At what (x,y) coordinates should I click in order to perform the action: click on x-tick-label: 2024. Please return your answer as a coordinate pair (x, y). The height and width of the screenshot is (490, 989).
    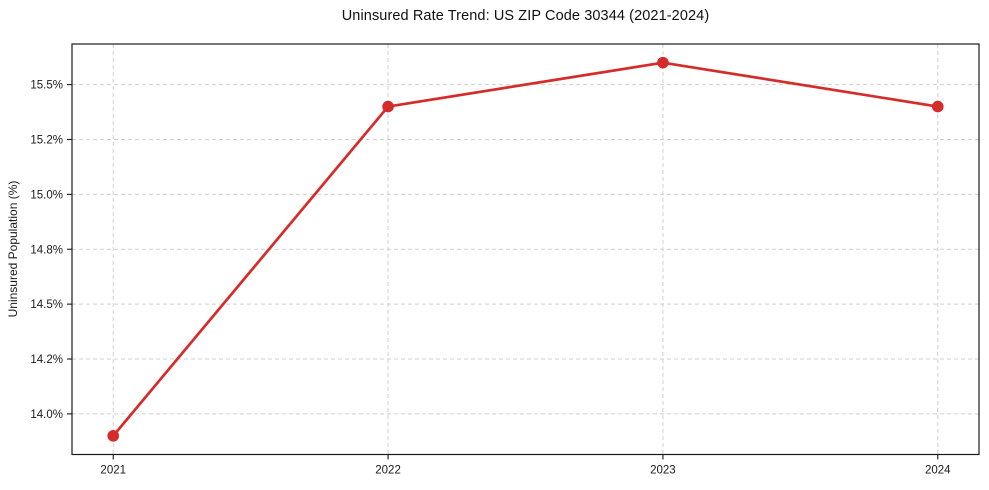
    Looking at the image, I should click on (938, 471).